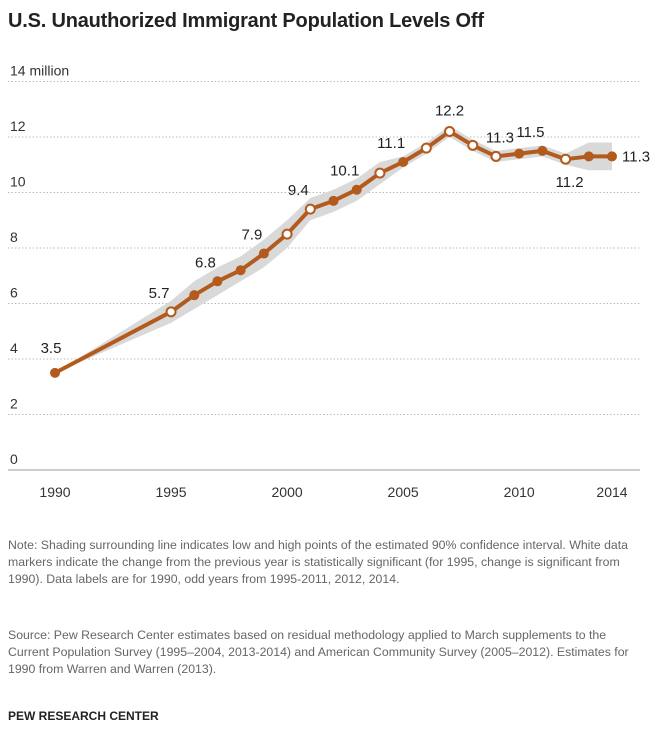 The image size is (656, 753). Describe the element at coordinates (205, 262) in the screenshot. I see `data-label: 6.8` at that location.